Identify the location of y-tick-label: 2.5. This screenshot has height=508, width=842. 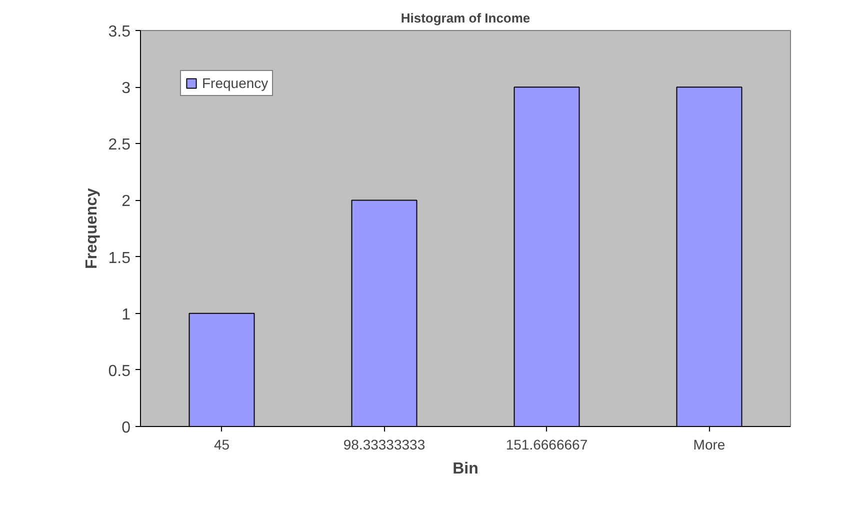
(119, 145).